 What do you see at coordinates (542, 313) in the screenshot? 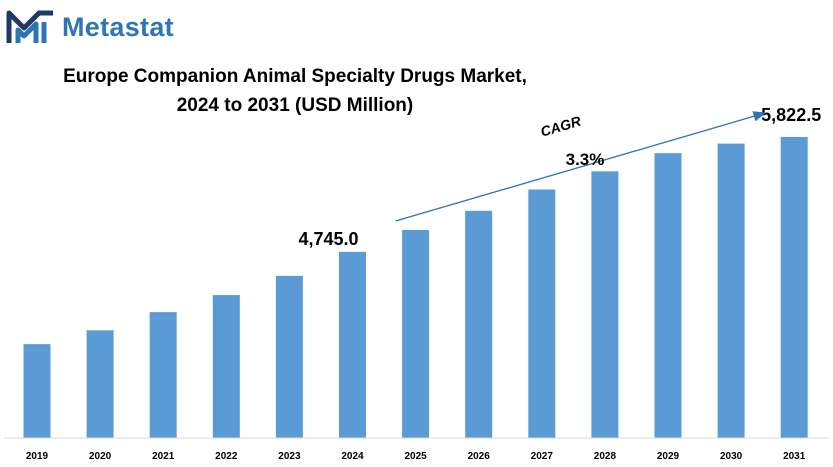
I see `bar-2027` at bounding box center [542, 313].